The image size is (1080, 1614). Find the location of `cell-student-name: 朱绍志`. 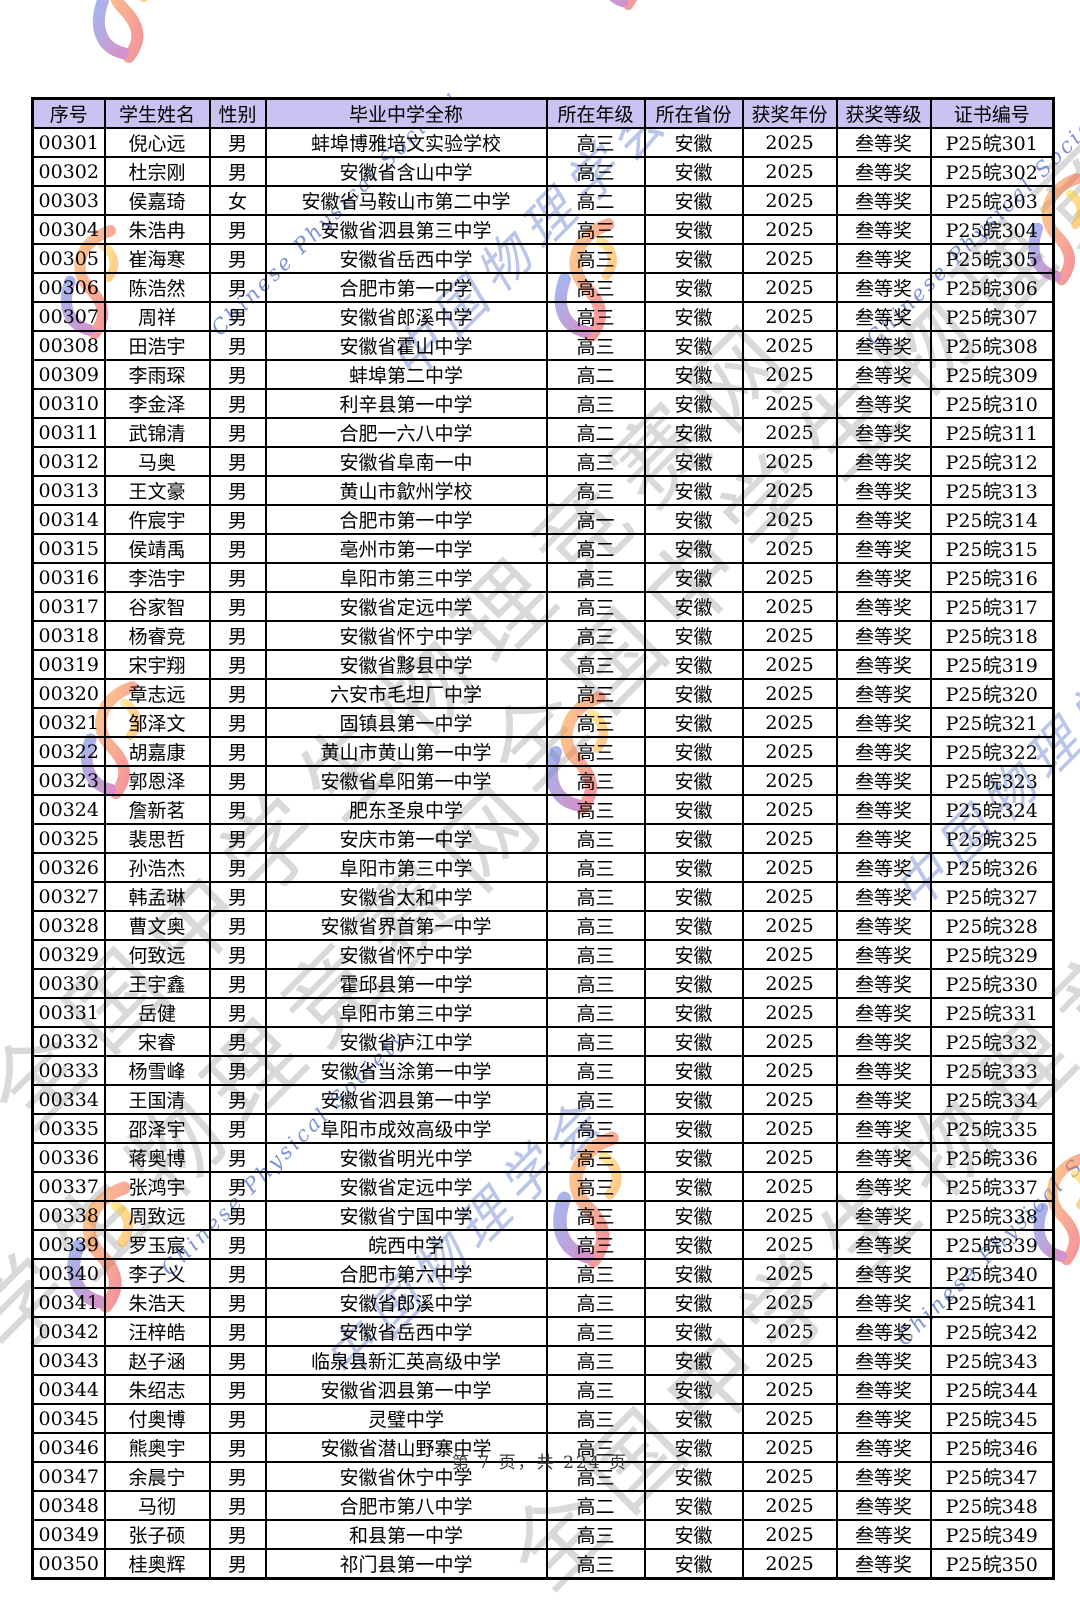

cell-student-name: 朱绍志 is located at coordinates (157, 1389).